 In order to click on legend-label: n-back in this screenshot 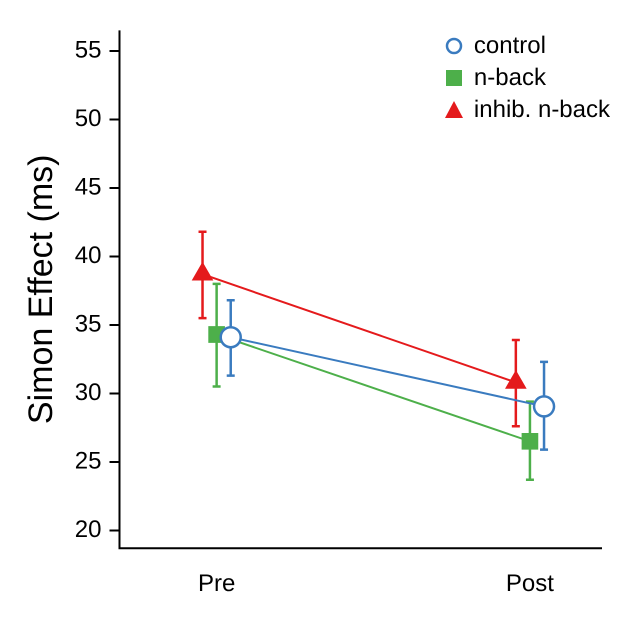, I will do `click(510, 78)`.